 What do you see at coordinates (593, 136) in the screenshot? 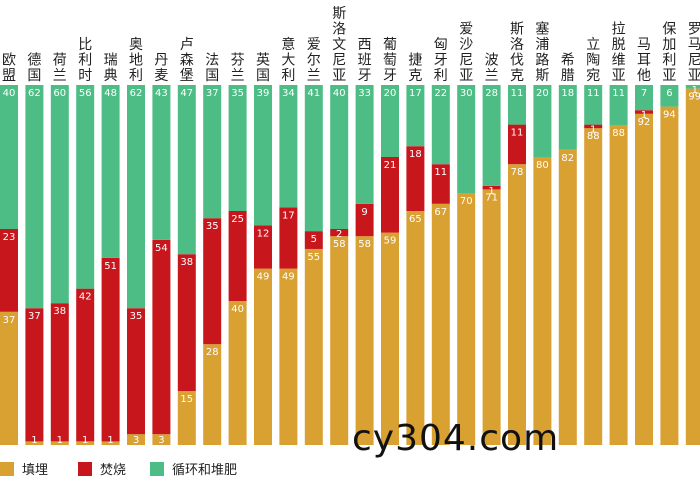
I see `value-label-cat-23-series-0: 88` at bounding box center [593, 136].